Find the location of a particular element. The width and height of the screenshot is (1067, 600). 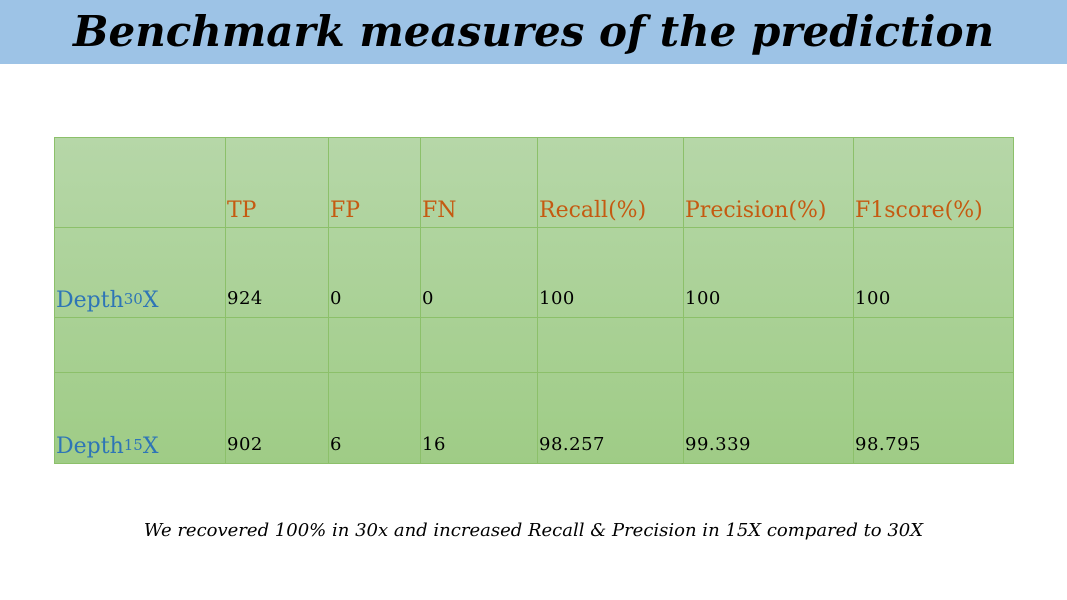

cell-tp: 924 is located at coordinates (277, 272).